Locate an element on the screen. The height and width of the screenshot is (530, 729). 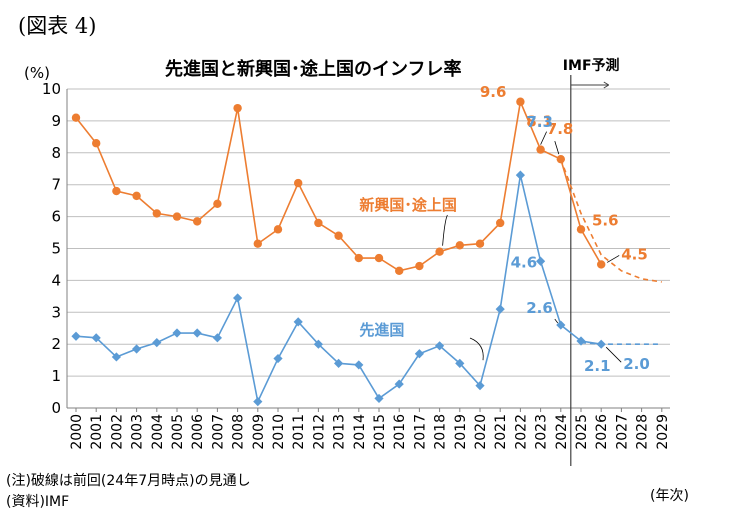
y-tick-label: 10 is located at coordinates (51, 89).